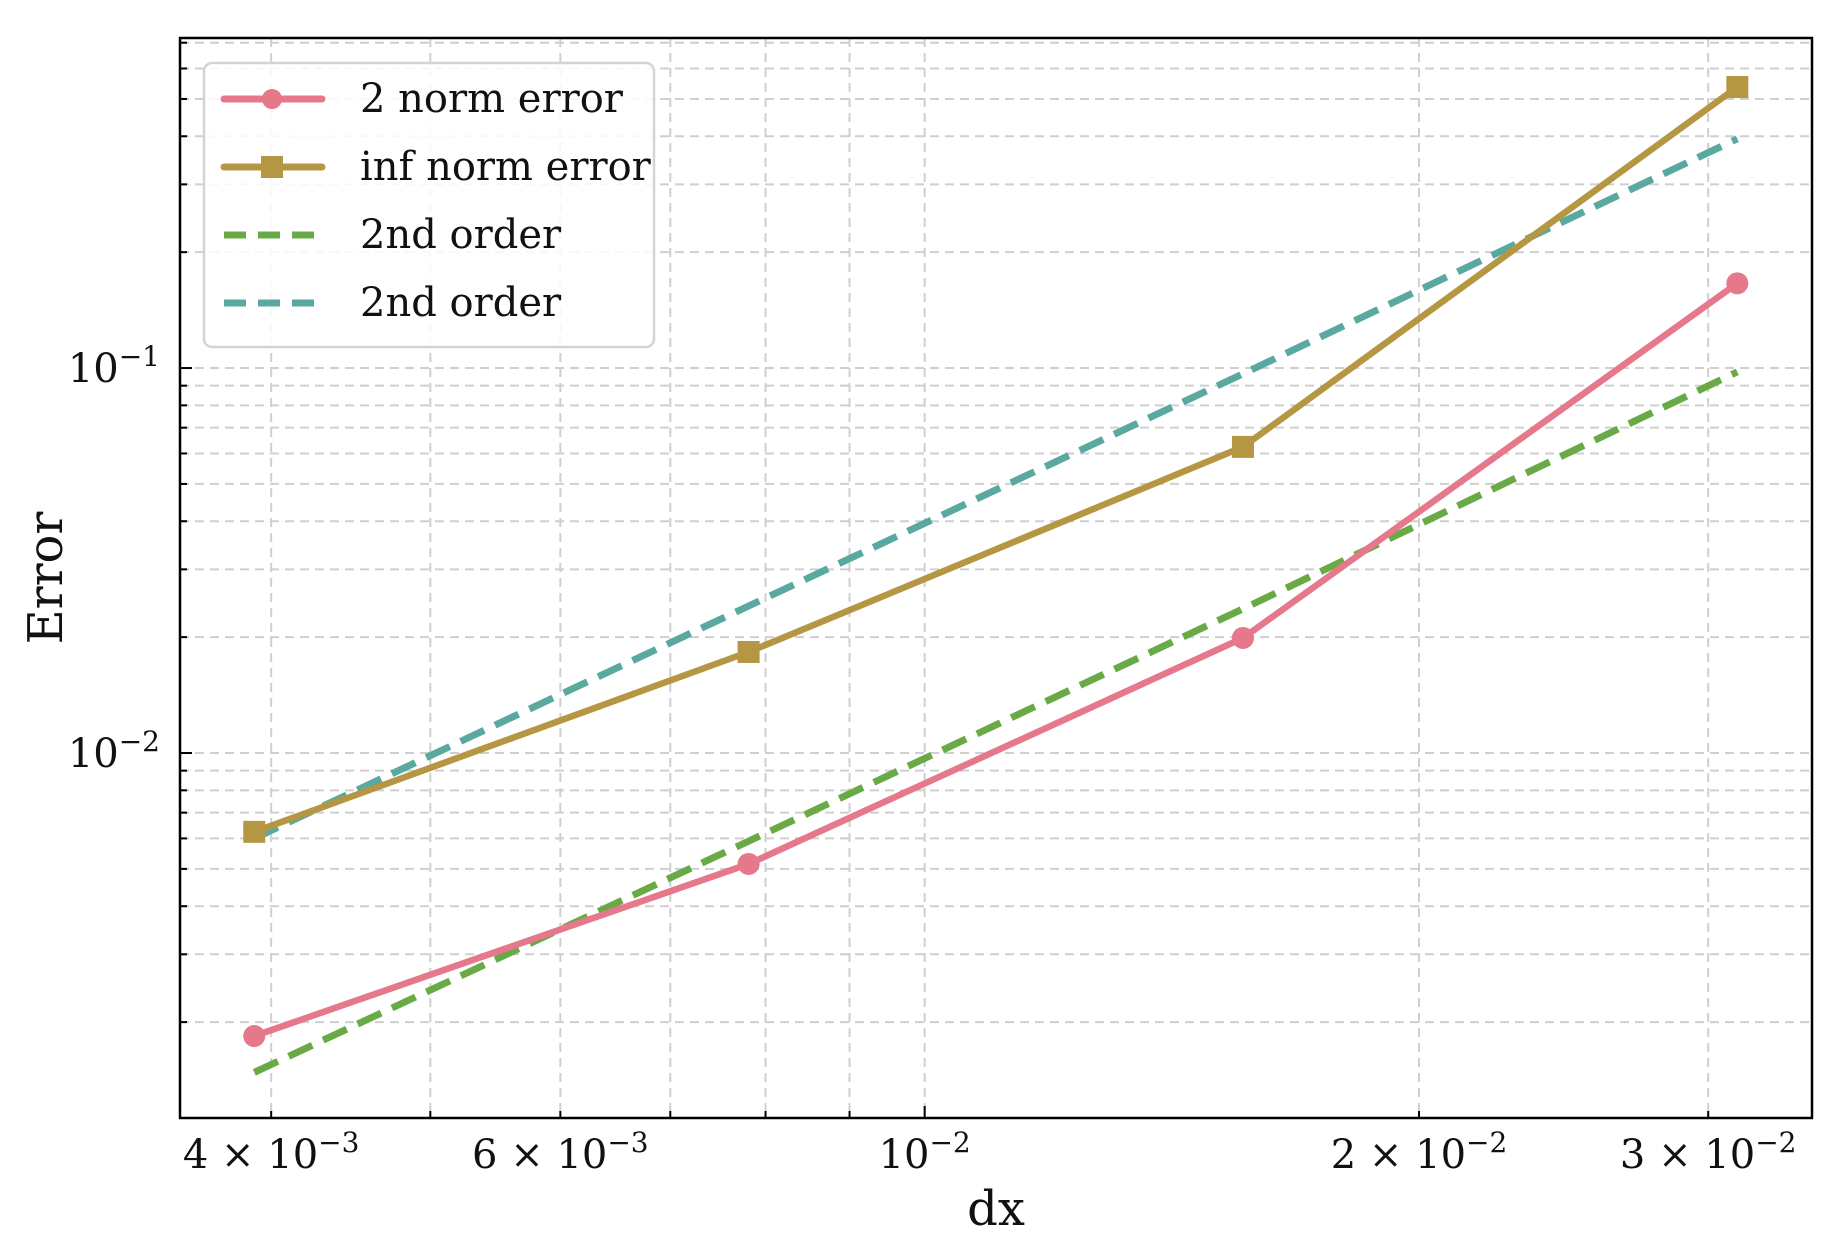  Describe the element at coordinates (46, 578) in the screenshot. I see `y-axis-label: Error` at that location.